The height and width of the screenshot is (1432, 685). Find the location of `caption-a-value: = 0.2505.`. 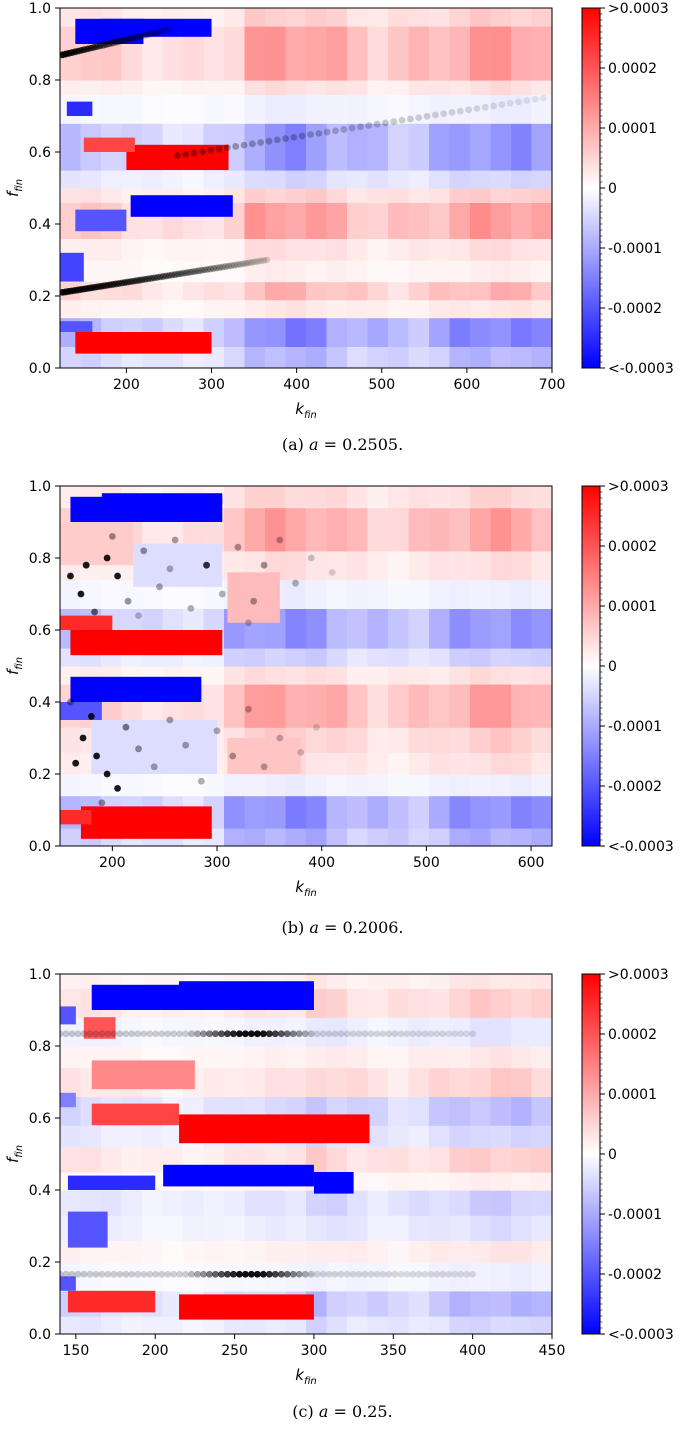

caption-a-value: = 0.2505. is located at coordinates (363, 444).